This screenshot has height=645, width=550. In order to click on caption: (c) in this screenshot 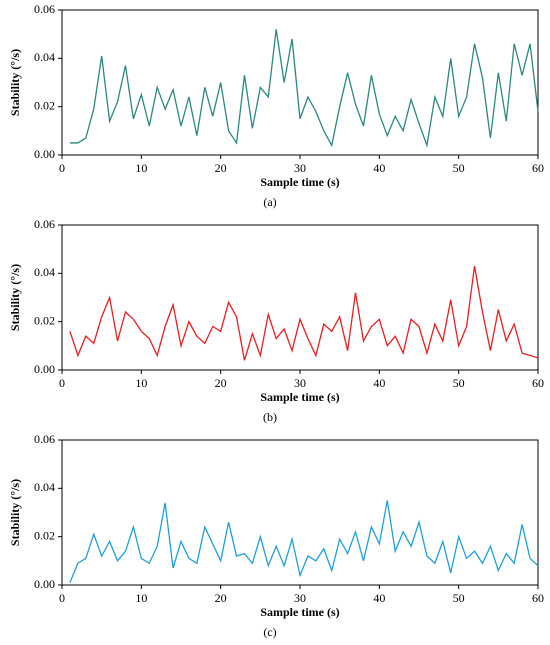, I will do `click(269, 632)`.